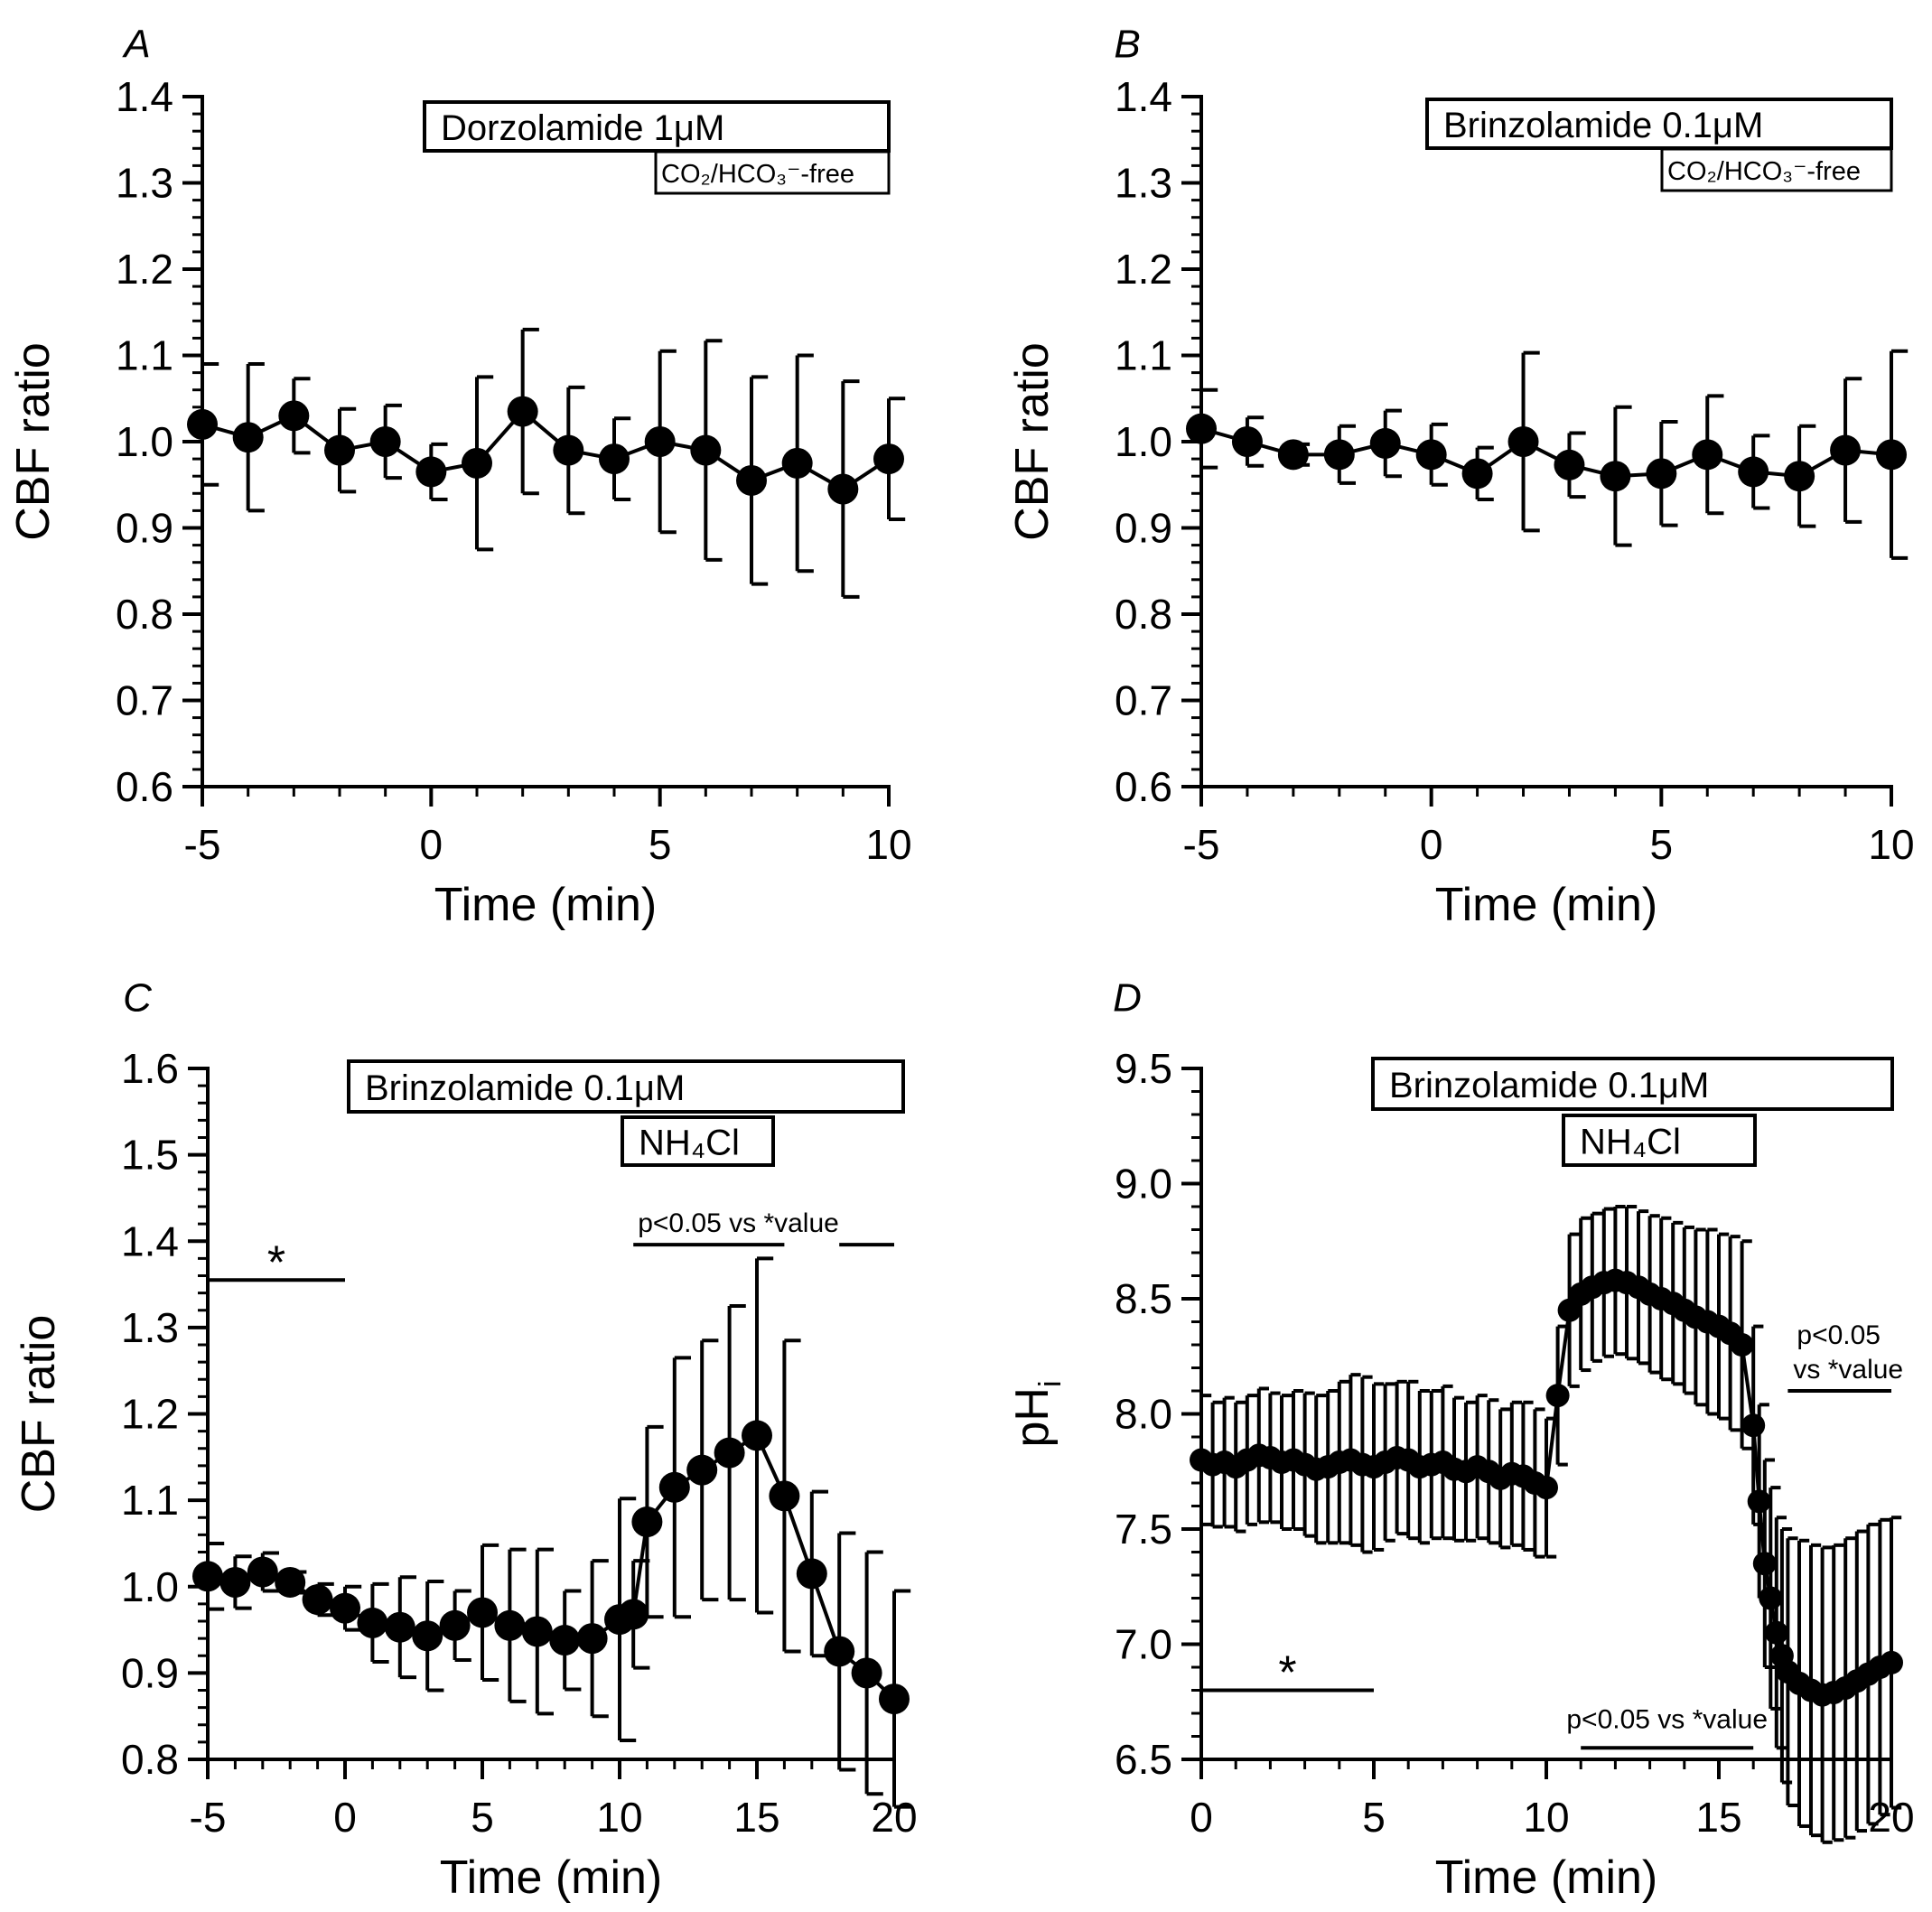  What do you see at coordinates (150, 1414) in the screenshot?
I see `y-tick-label: 1.2` at bounding box center [150, 1414].